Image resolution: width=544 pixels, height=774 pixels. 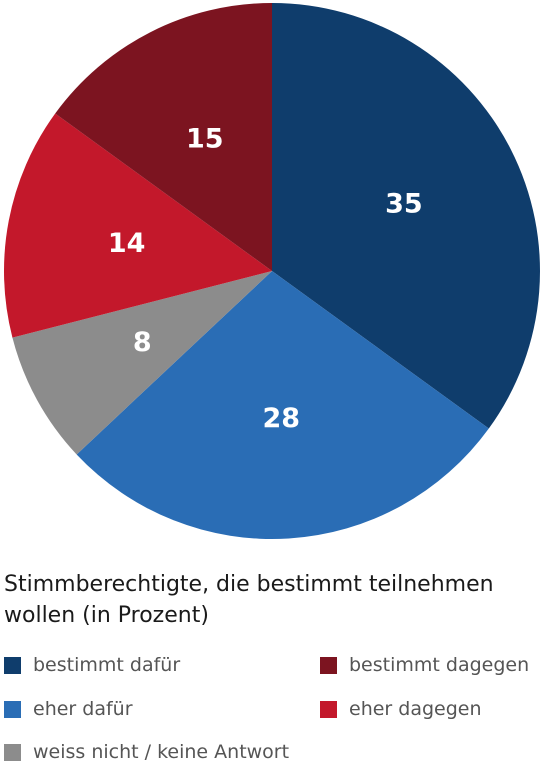 What do you see at coordinates (127, 243) in the screenshot?
I see `pie-slice-label-3: 14` at bounding box center [127, 243].